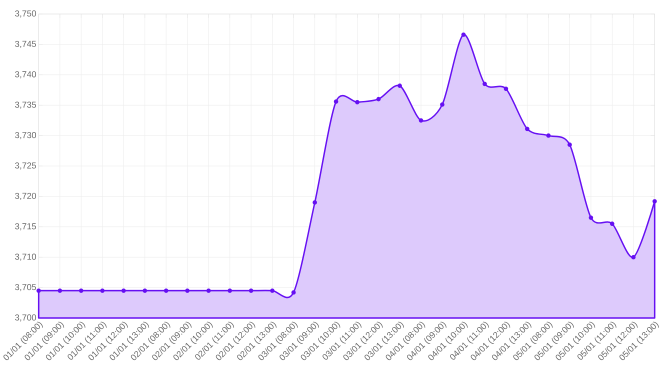  Describe the element at coordinates (25, 257) in the screenshot. I see `y-tick-label: 3,710` at that location.